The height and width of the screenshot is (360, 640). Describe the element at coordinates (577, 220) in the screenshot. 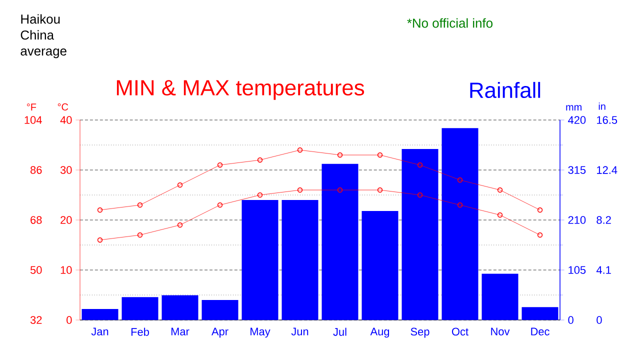

I see `y2-tick-label: 210` at that location.